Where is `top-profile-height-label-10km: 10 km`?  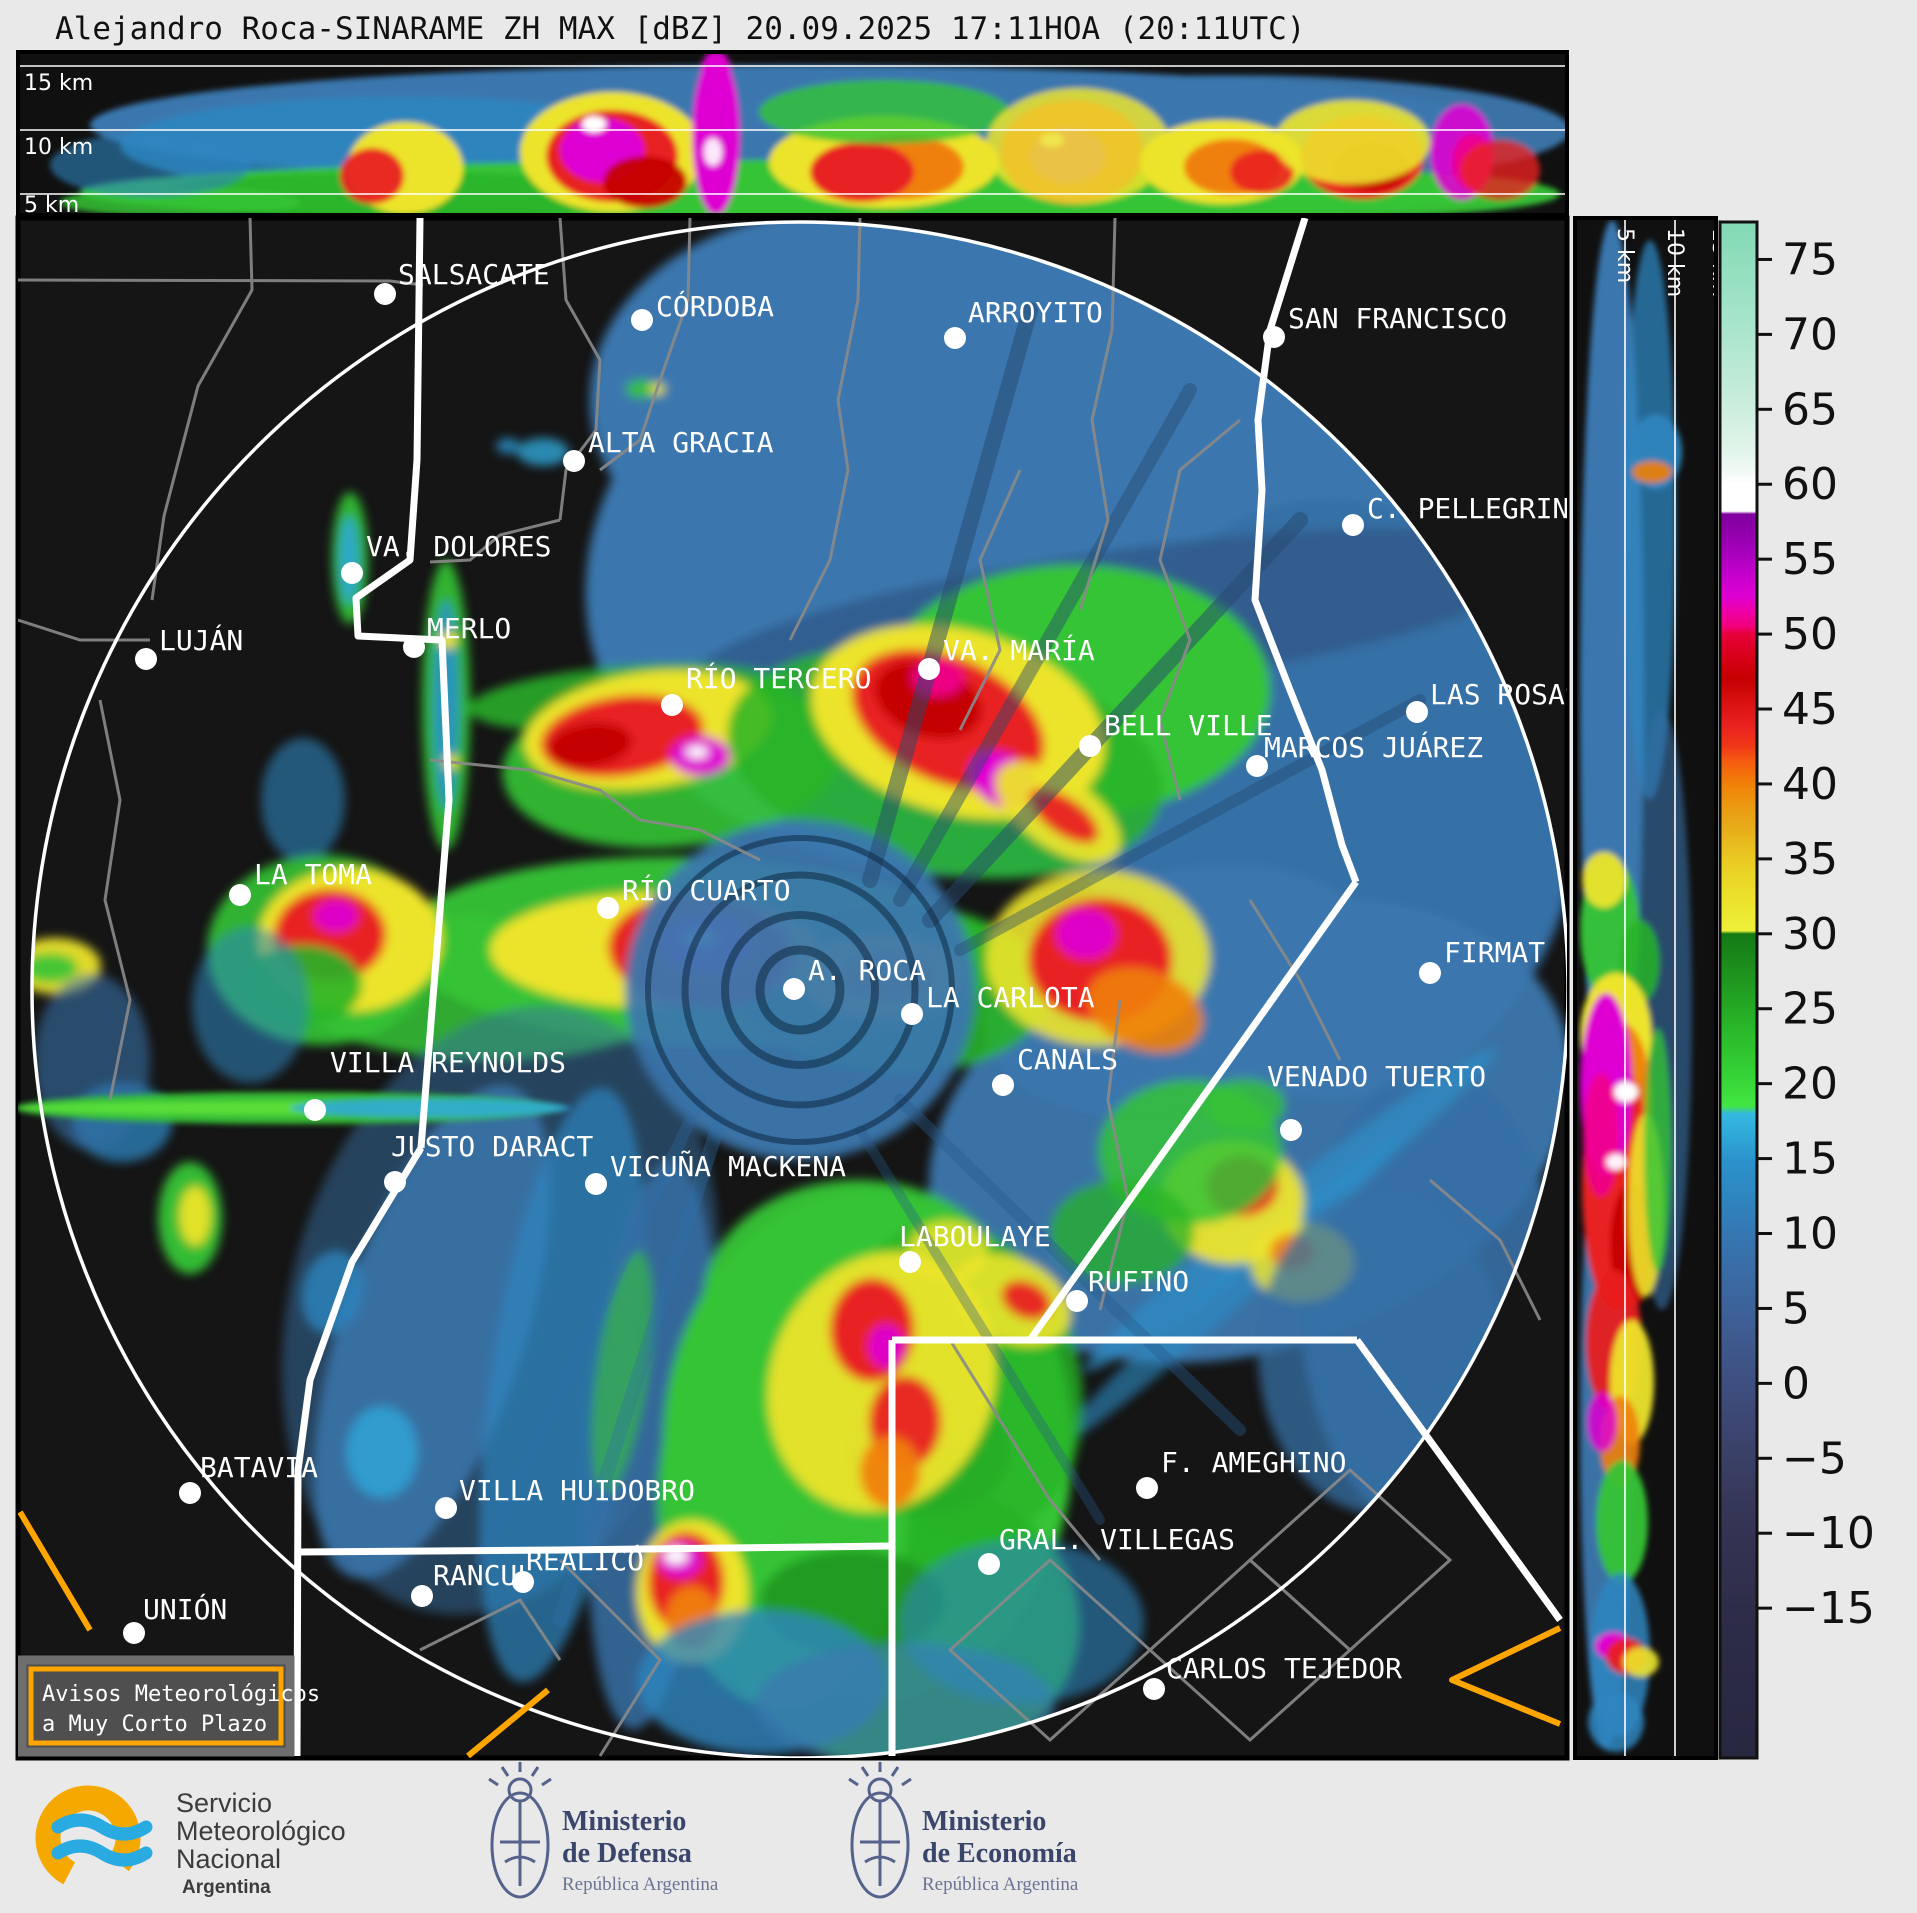 top-profile-height-label-10km: 10 km is located at coordinates (58, 147).